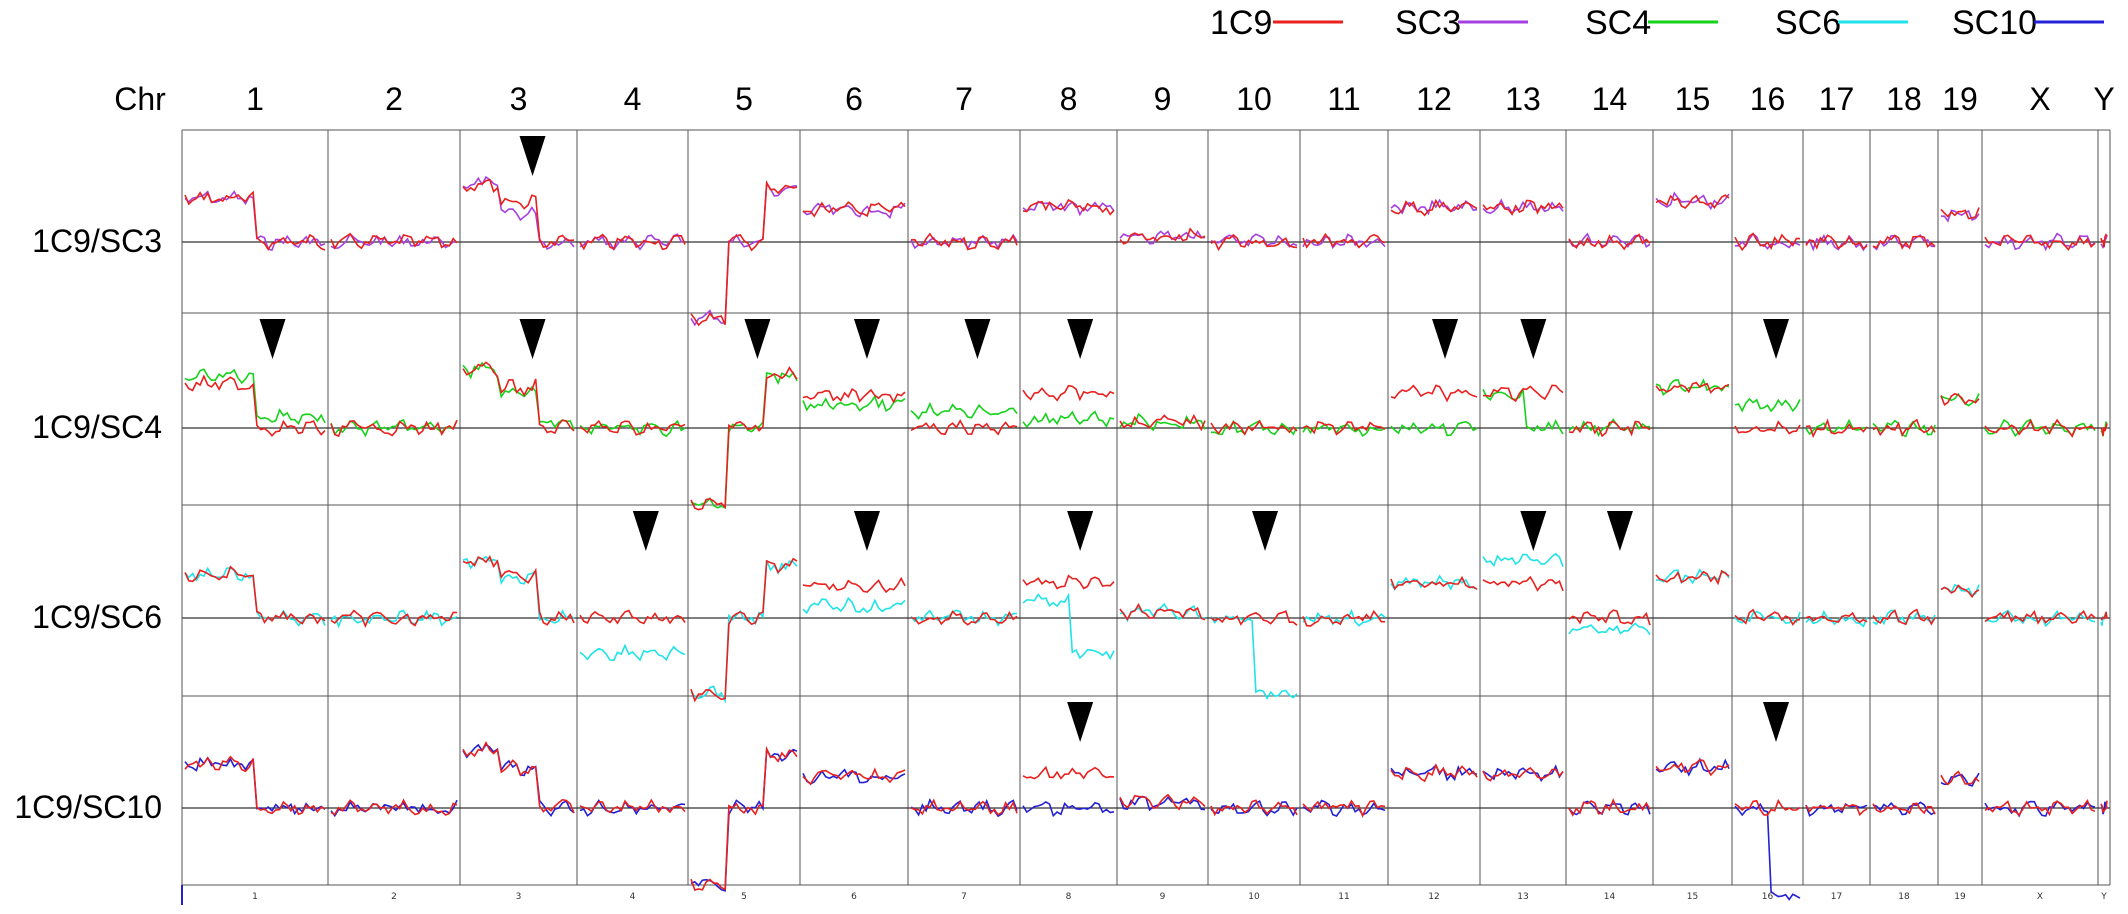 Image resolution: width=2128 pixels, height=914 pixels. What do you see at coordinates (255, 897) in the screenshot?
I see `bottom-tick-1: 1` at bounding box center [255, 897].